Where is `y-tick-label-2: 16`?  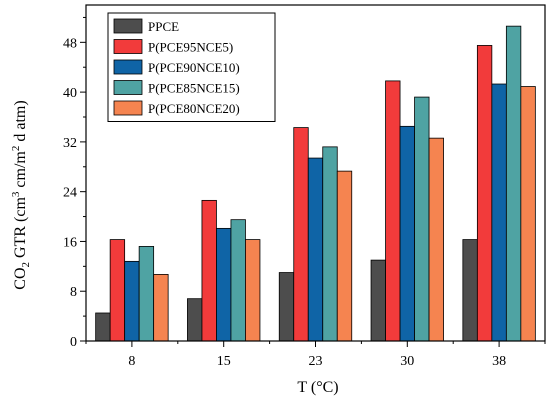 y-tick-label-2: 16 is located at coordinates (70, 242).